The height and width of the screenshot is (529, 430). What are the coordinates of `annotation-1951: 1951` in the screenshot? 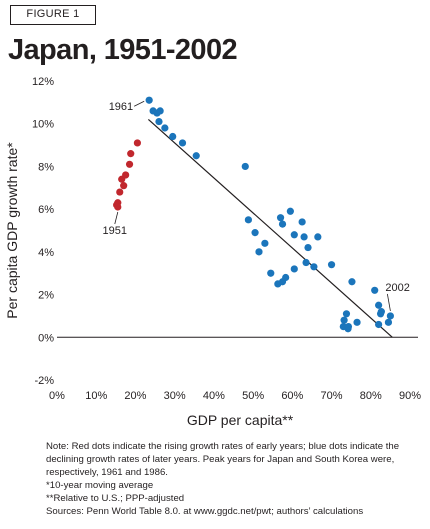 It's located at (115, 231).